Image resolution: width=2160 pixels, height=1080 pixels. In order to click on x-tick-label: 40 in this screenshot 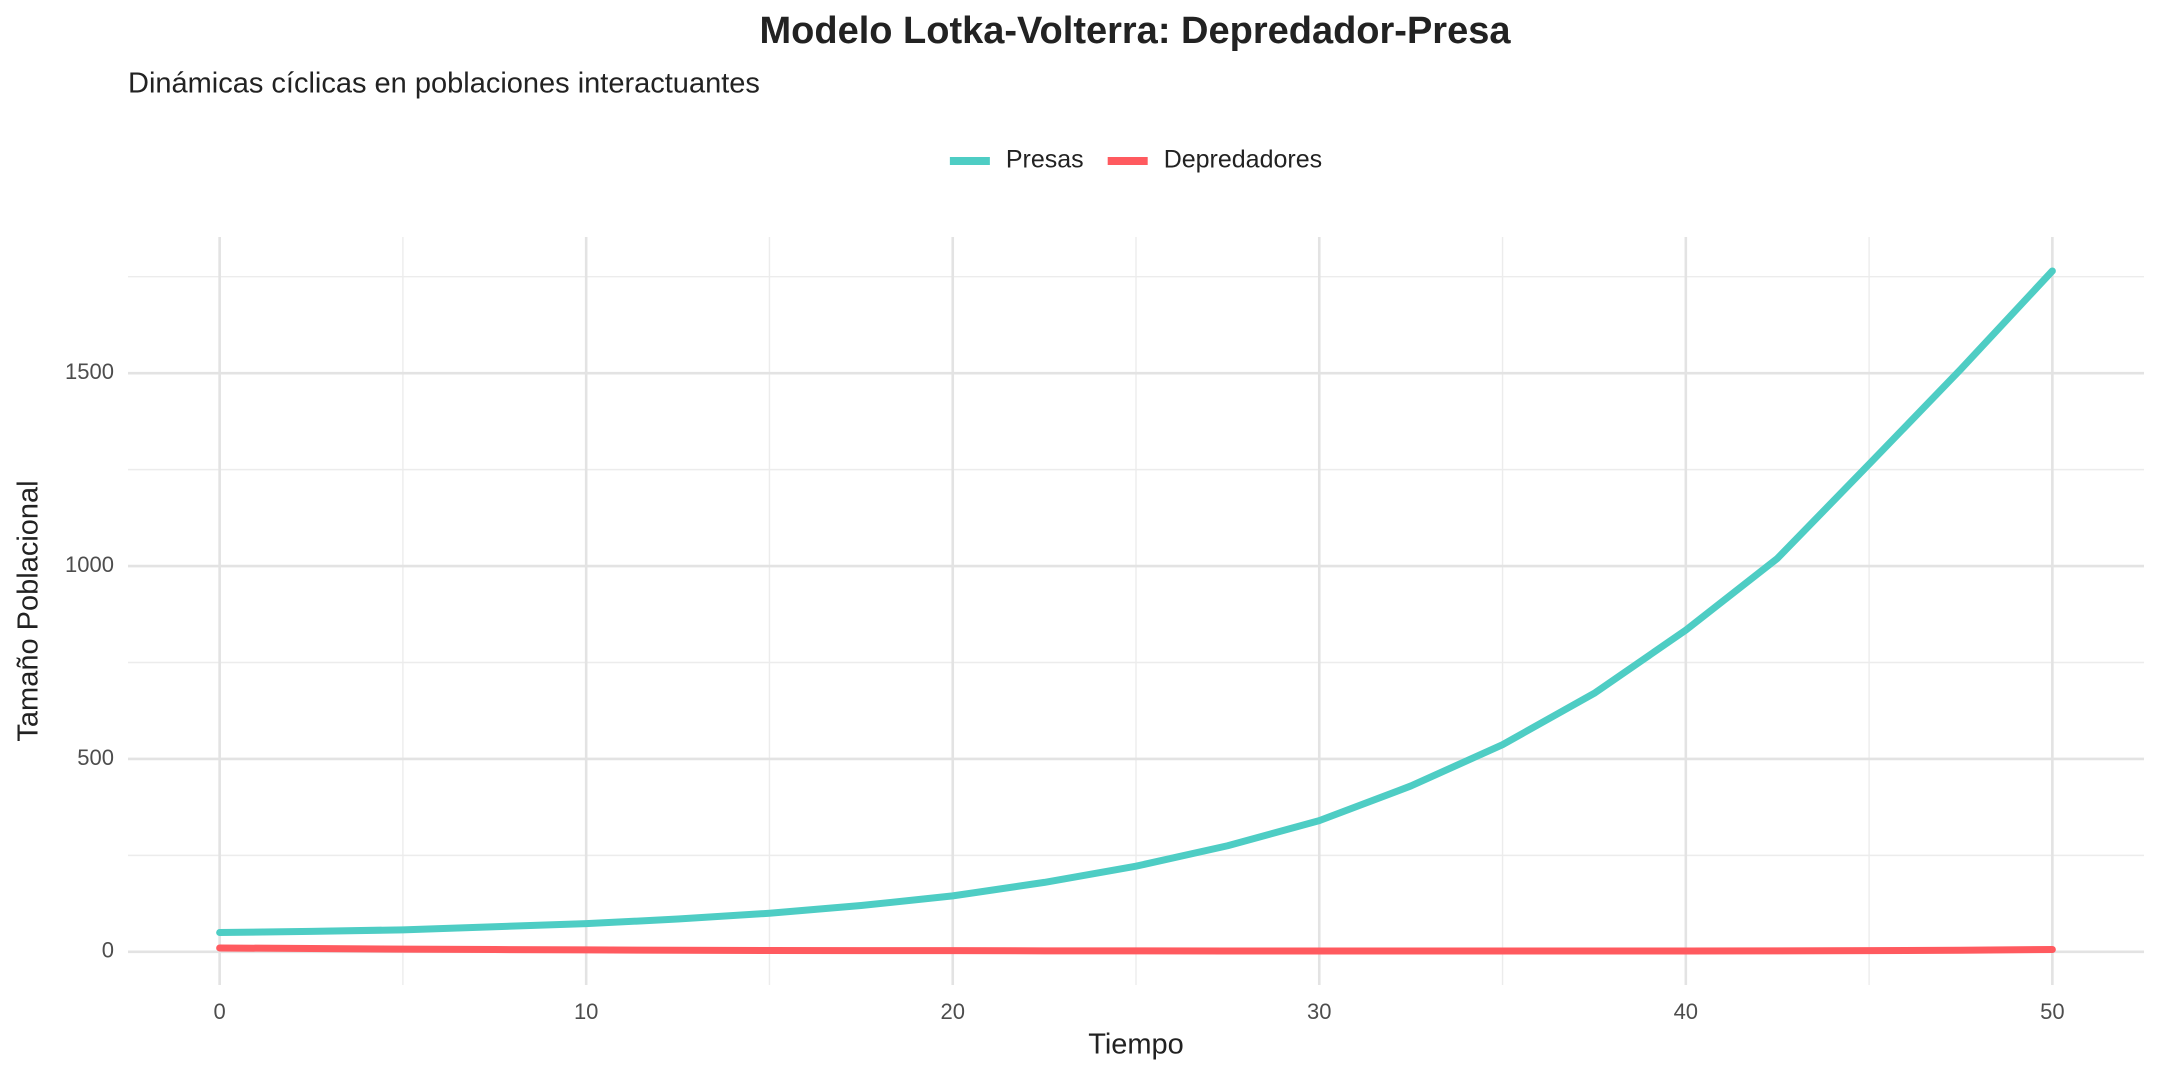, I will do `click(1686, 1011)`.